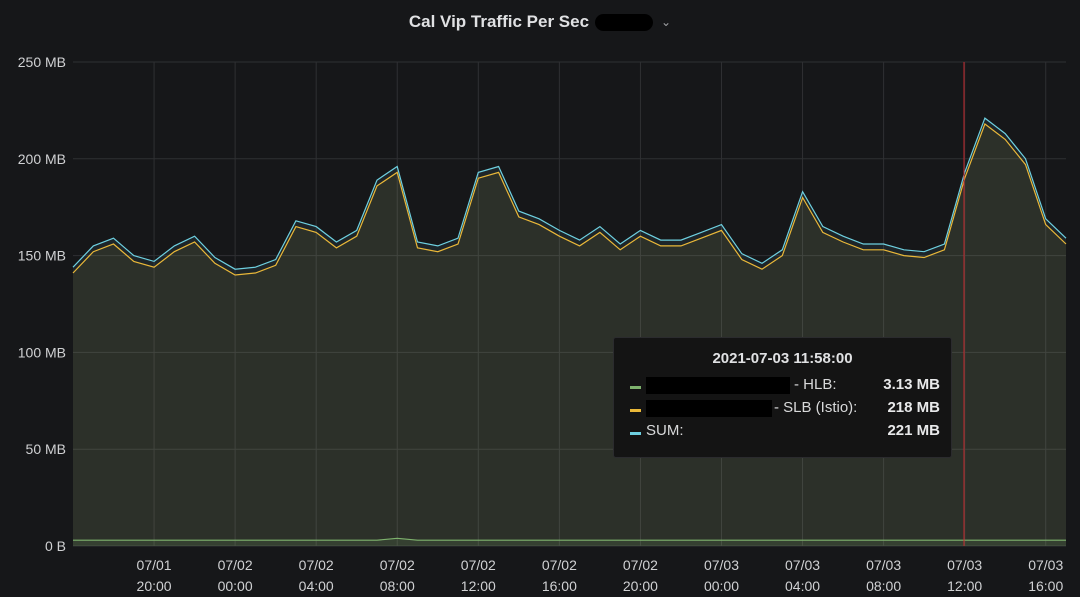 The height and width of the screenshot is (597, 1080). I want to click on tooltip-time: 2021-07-03 11:58:00, so click(782, 358).